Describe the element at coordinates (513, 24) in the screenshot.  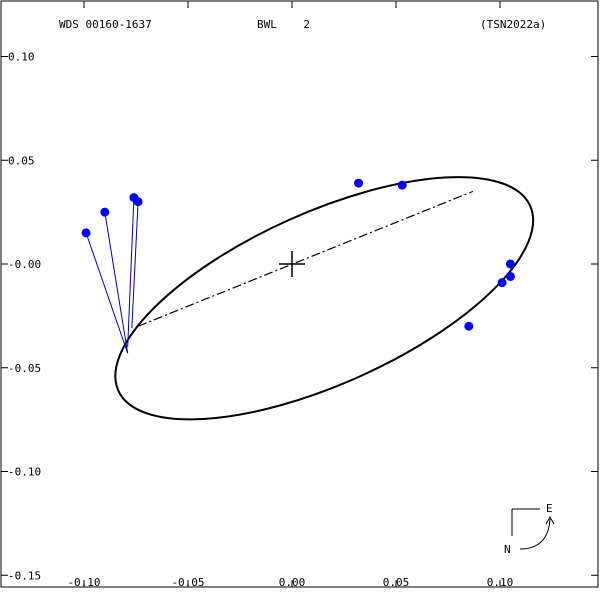
I see `orbit-reference: (TSN2022a)` at that location.